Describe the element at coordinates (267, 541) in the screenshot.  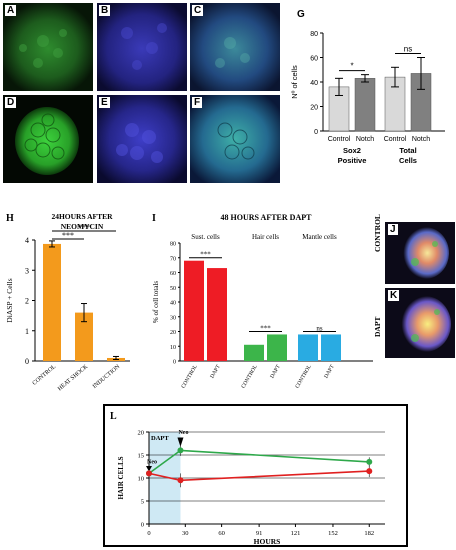
I see `x-axis-label: HOURS` at that location.